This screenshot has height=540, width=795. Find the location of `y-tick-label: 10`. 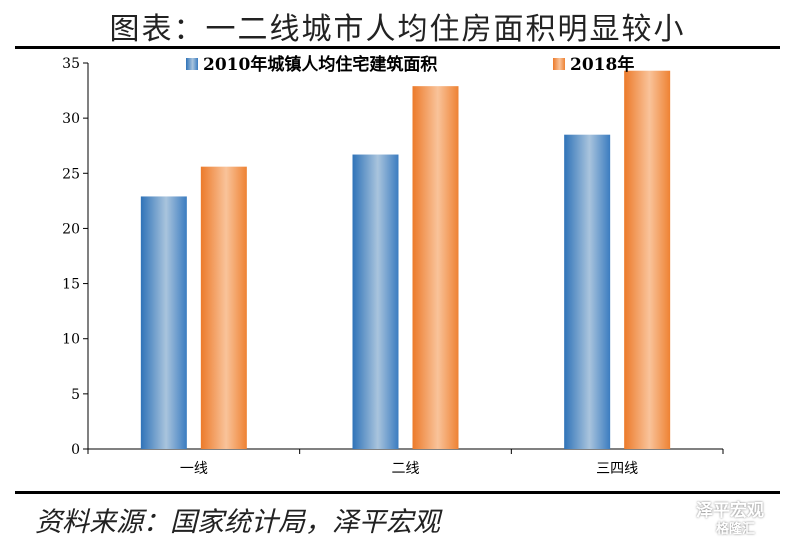

y-tick-label: 10 is located at coordinates (71, 340).